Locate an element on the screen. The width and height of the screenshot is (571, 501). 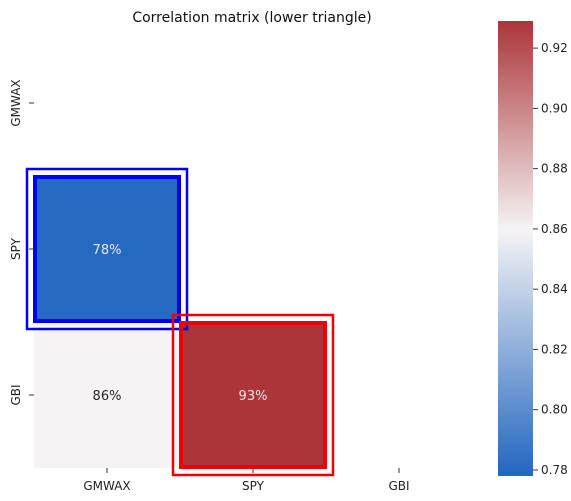
x-axis: GMWAX SPY GBI is located at coordinates (246, 480).